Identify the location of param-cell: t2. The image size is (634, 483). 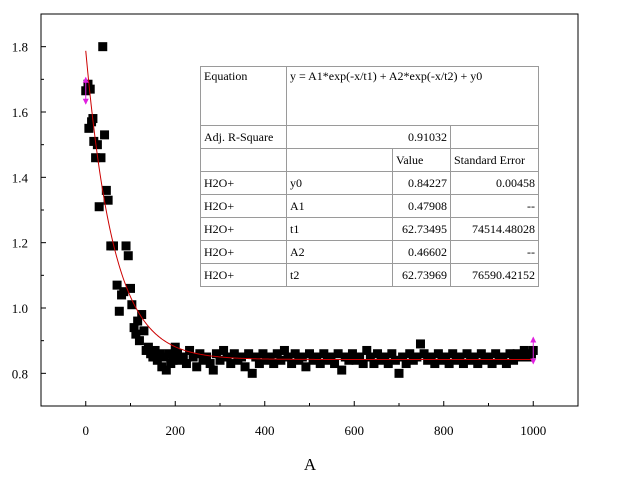
(339, 275).